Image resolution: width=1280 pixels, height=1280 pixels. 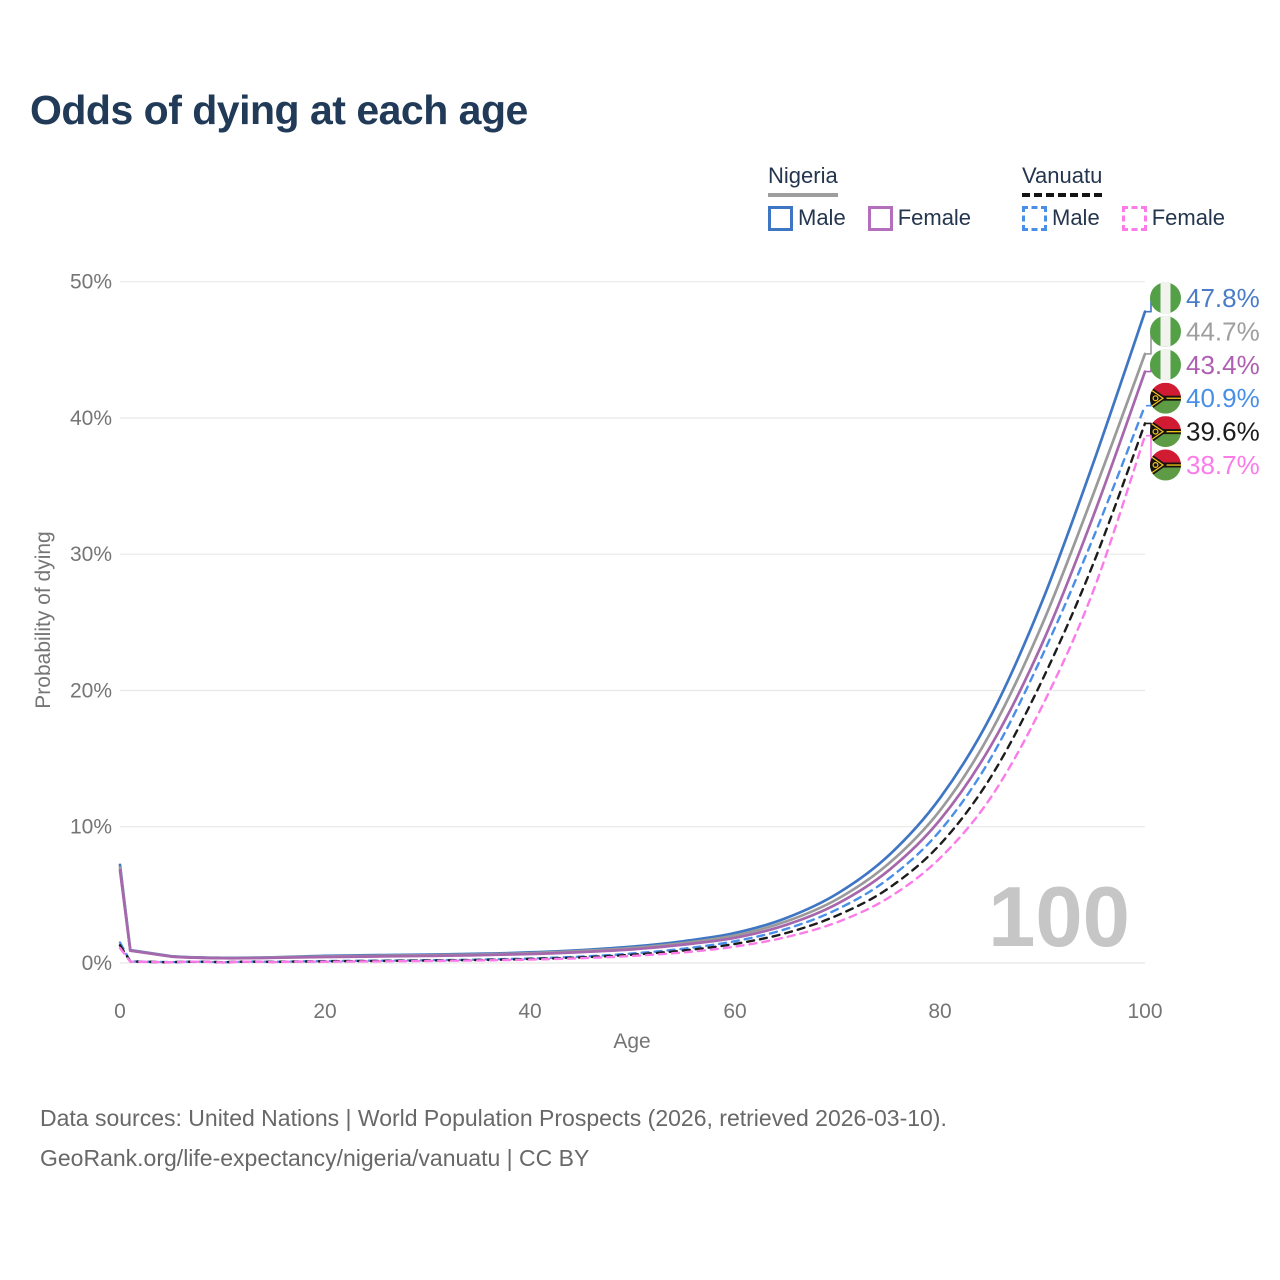 I want to click on legend-item-vanuatu-female: Female, so click(x=1173, y=218).